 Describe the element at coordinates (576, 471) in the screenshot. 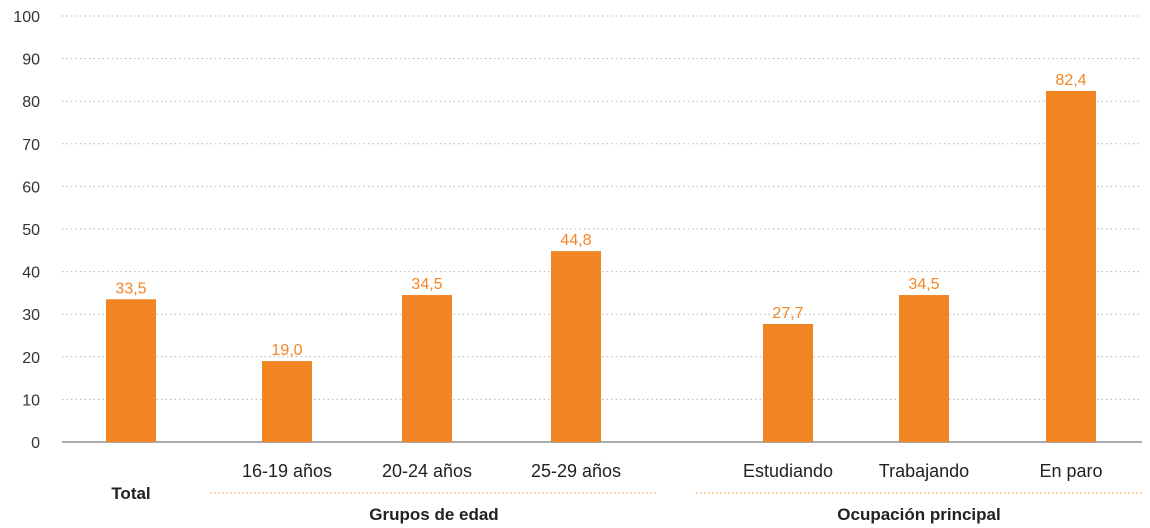

I see `category-label: 25-29 años` at that location.